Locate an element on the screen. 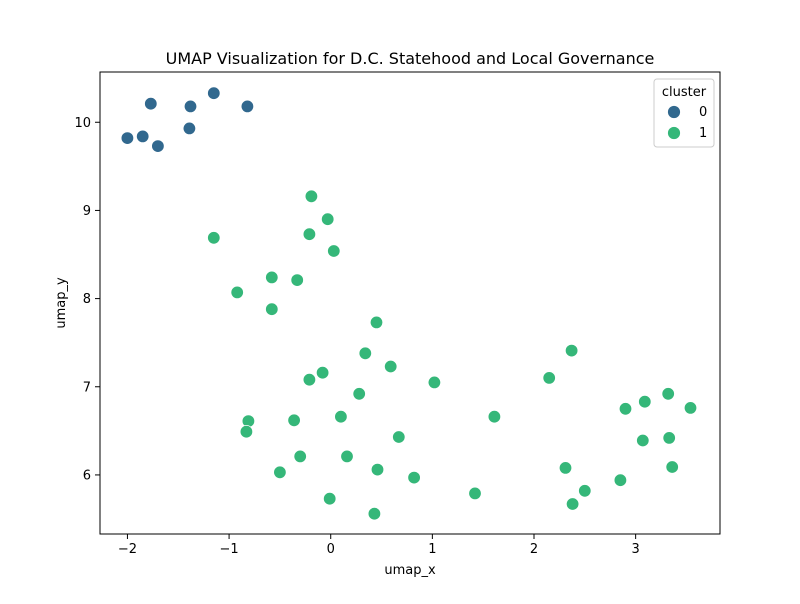 The width and height of the screenshot is (800, 604). y-tick-label-1: 7 is located at coordinates (87, 387).